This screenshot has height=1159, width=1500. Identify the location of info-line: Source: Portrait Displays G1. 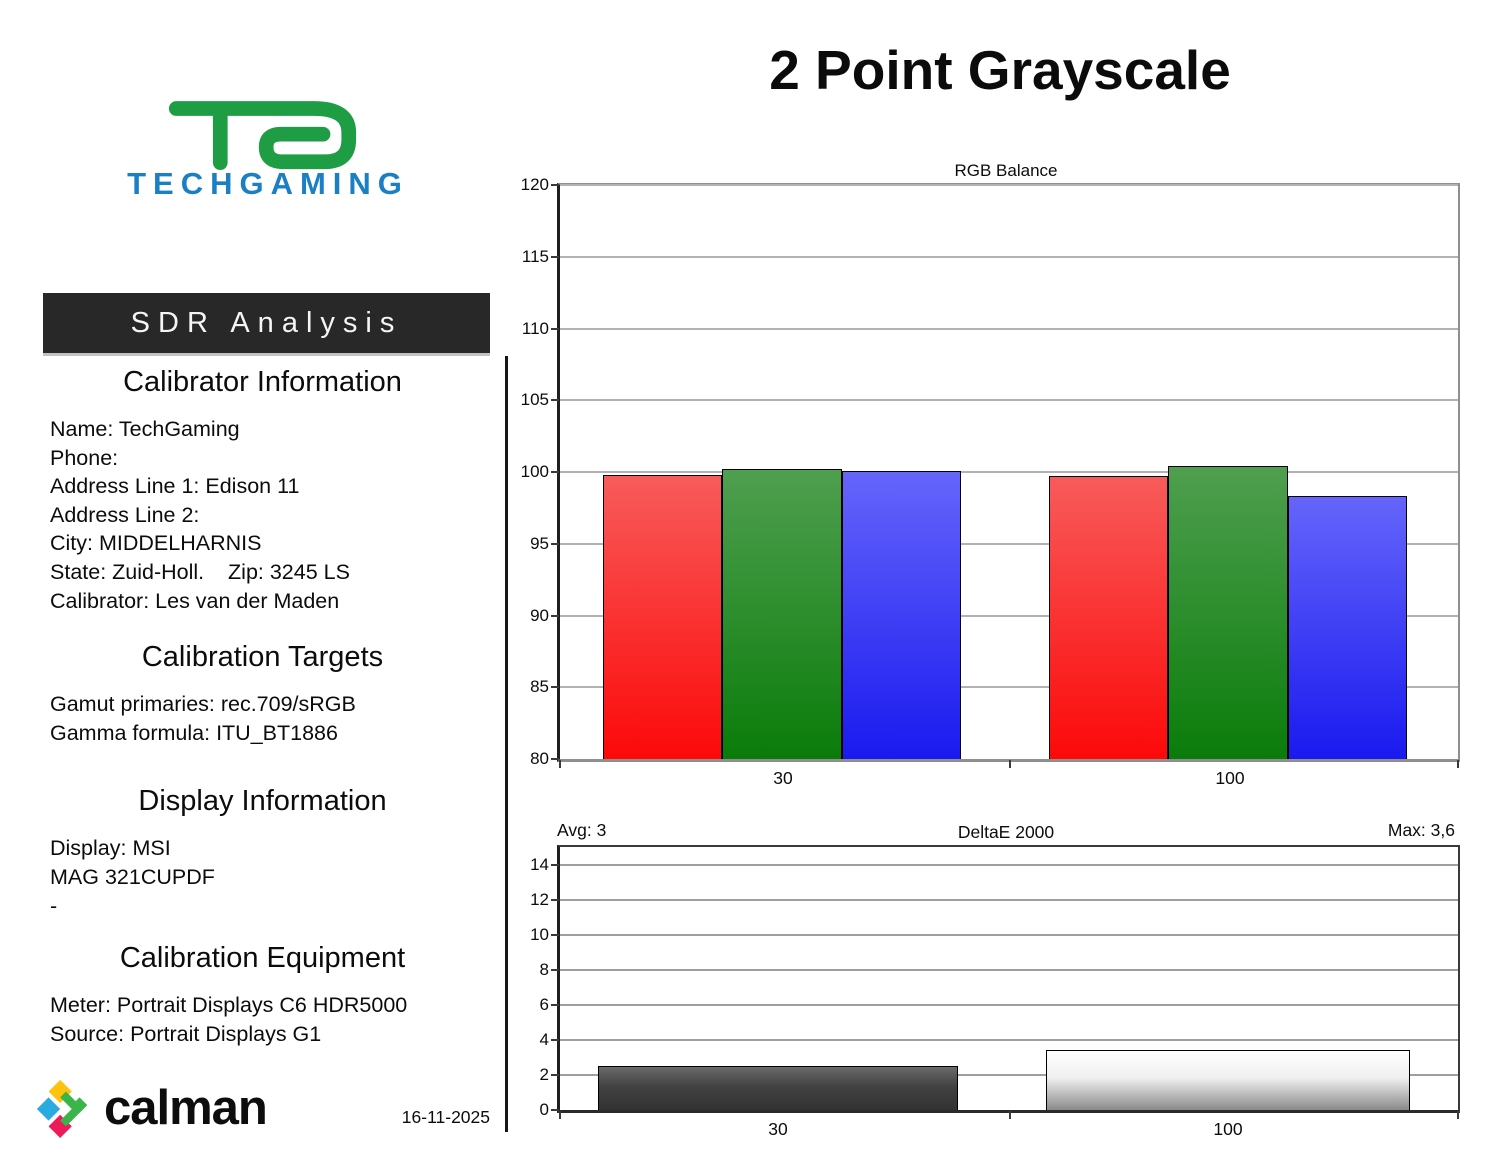
(186, 1033).